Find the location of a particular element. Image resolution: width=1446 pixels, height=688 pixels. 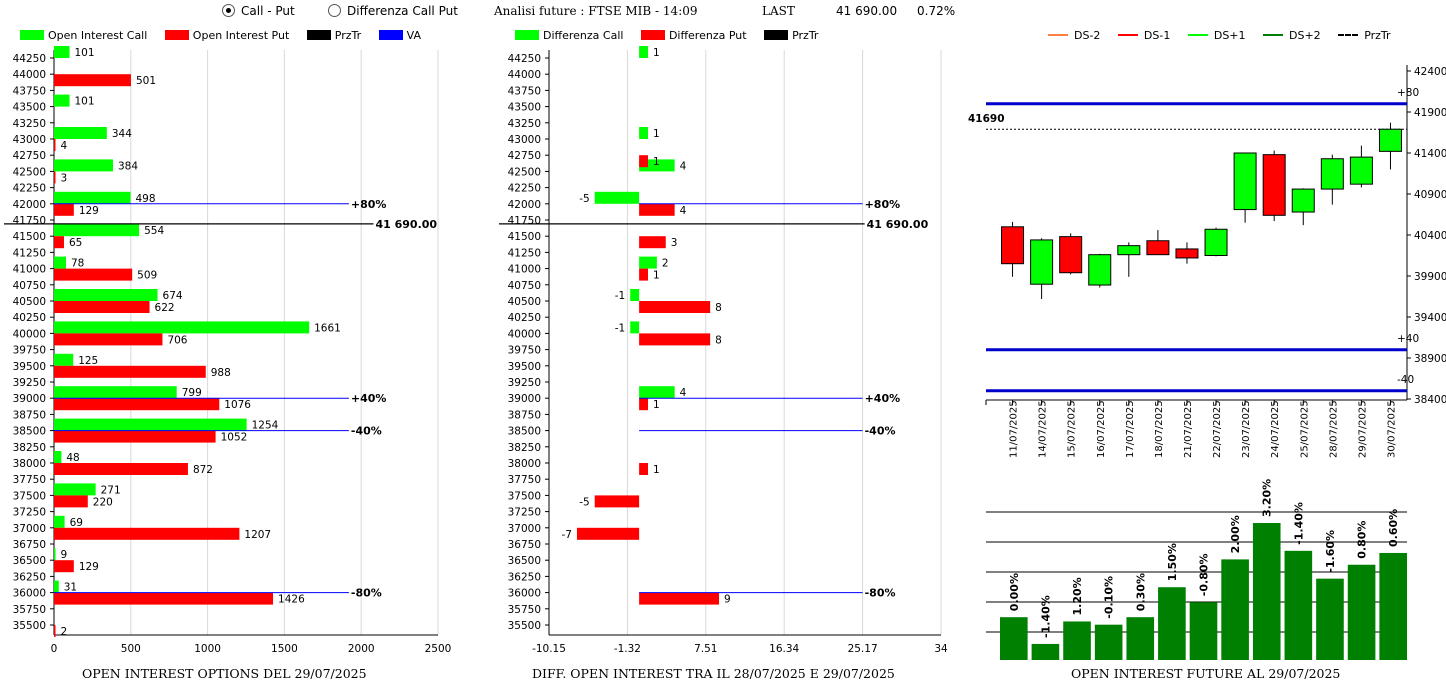

radio-unselected-icon is located at coordinates (334, 10).